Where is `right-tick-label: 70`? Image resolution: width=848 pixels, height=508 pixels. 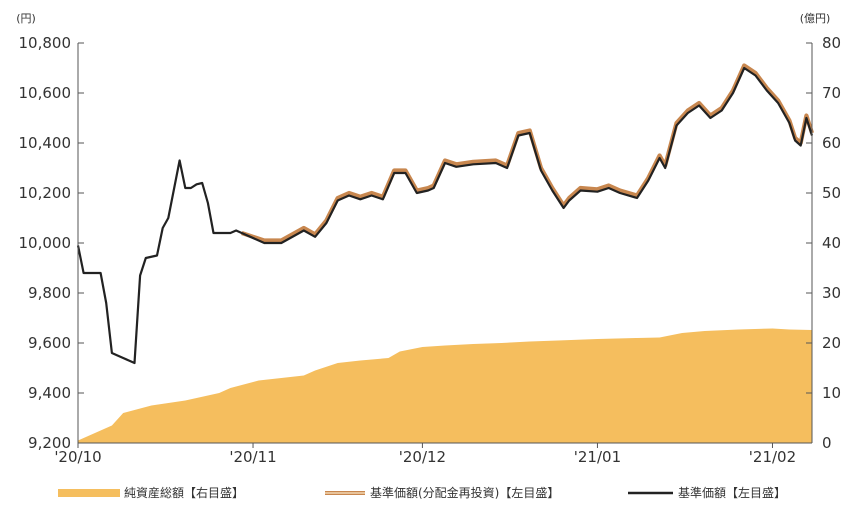
right-tick-label: 70 is located at coordinates (831, 93).